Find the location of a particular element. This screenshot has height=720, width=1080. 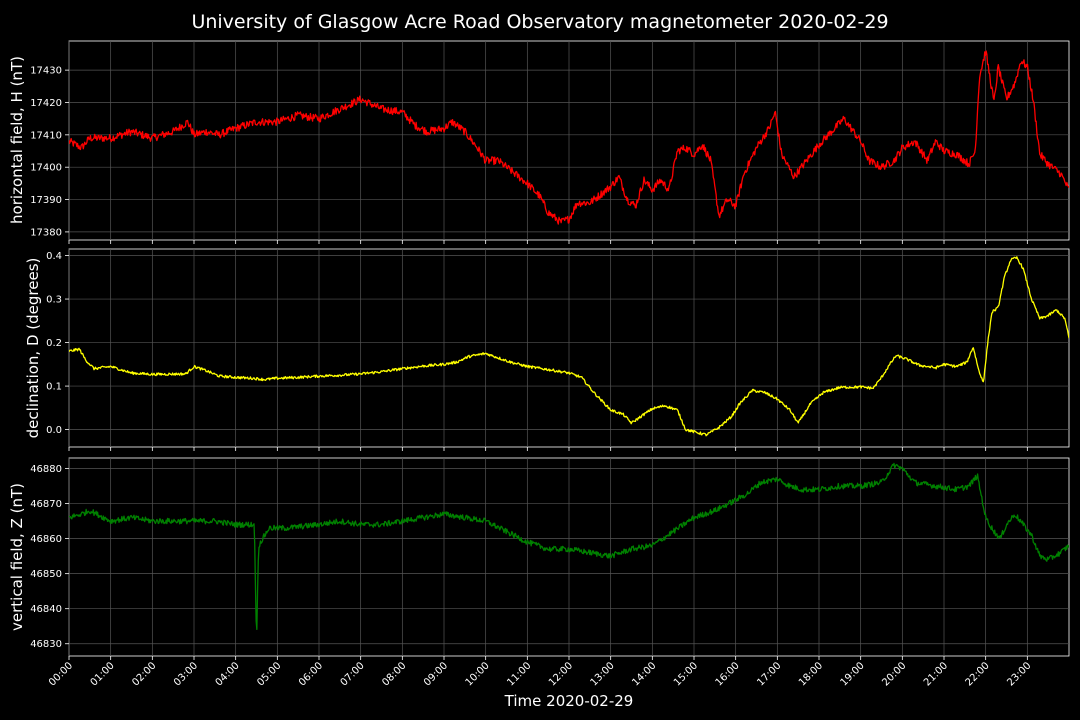

x-tick-label: 14:00 is located at coordinates (644, 674).